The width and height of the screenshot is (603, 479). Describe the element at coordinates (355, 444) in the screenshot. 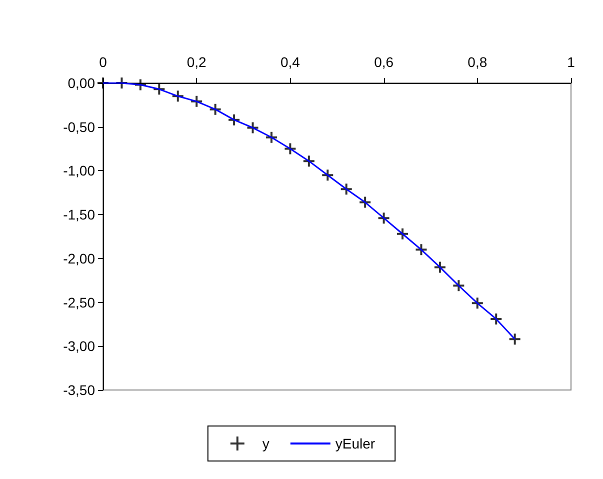

I see `legend-label: yEuler` at that location.